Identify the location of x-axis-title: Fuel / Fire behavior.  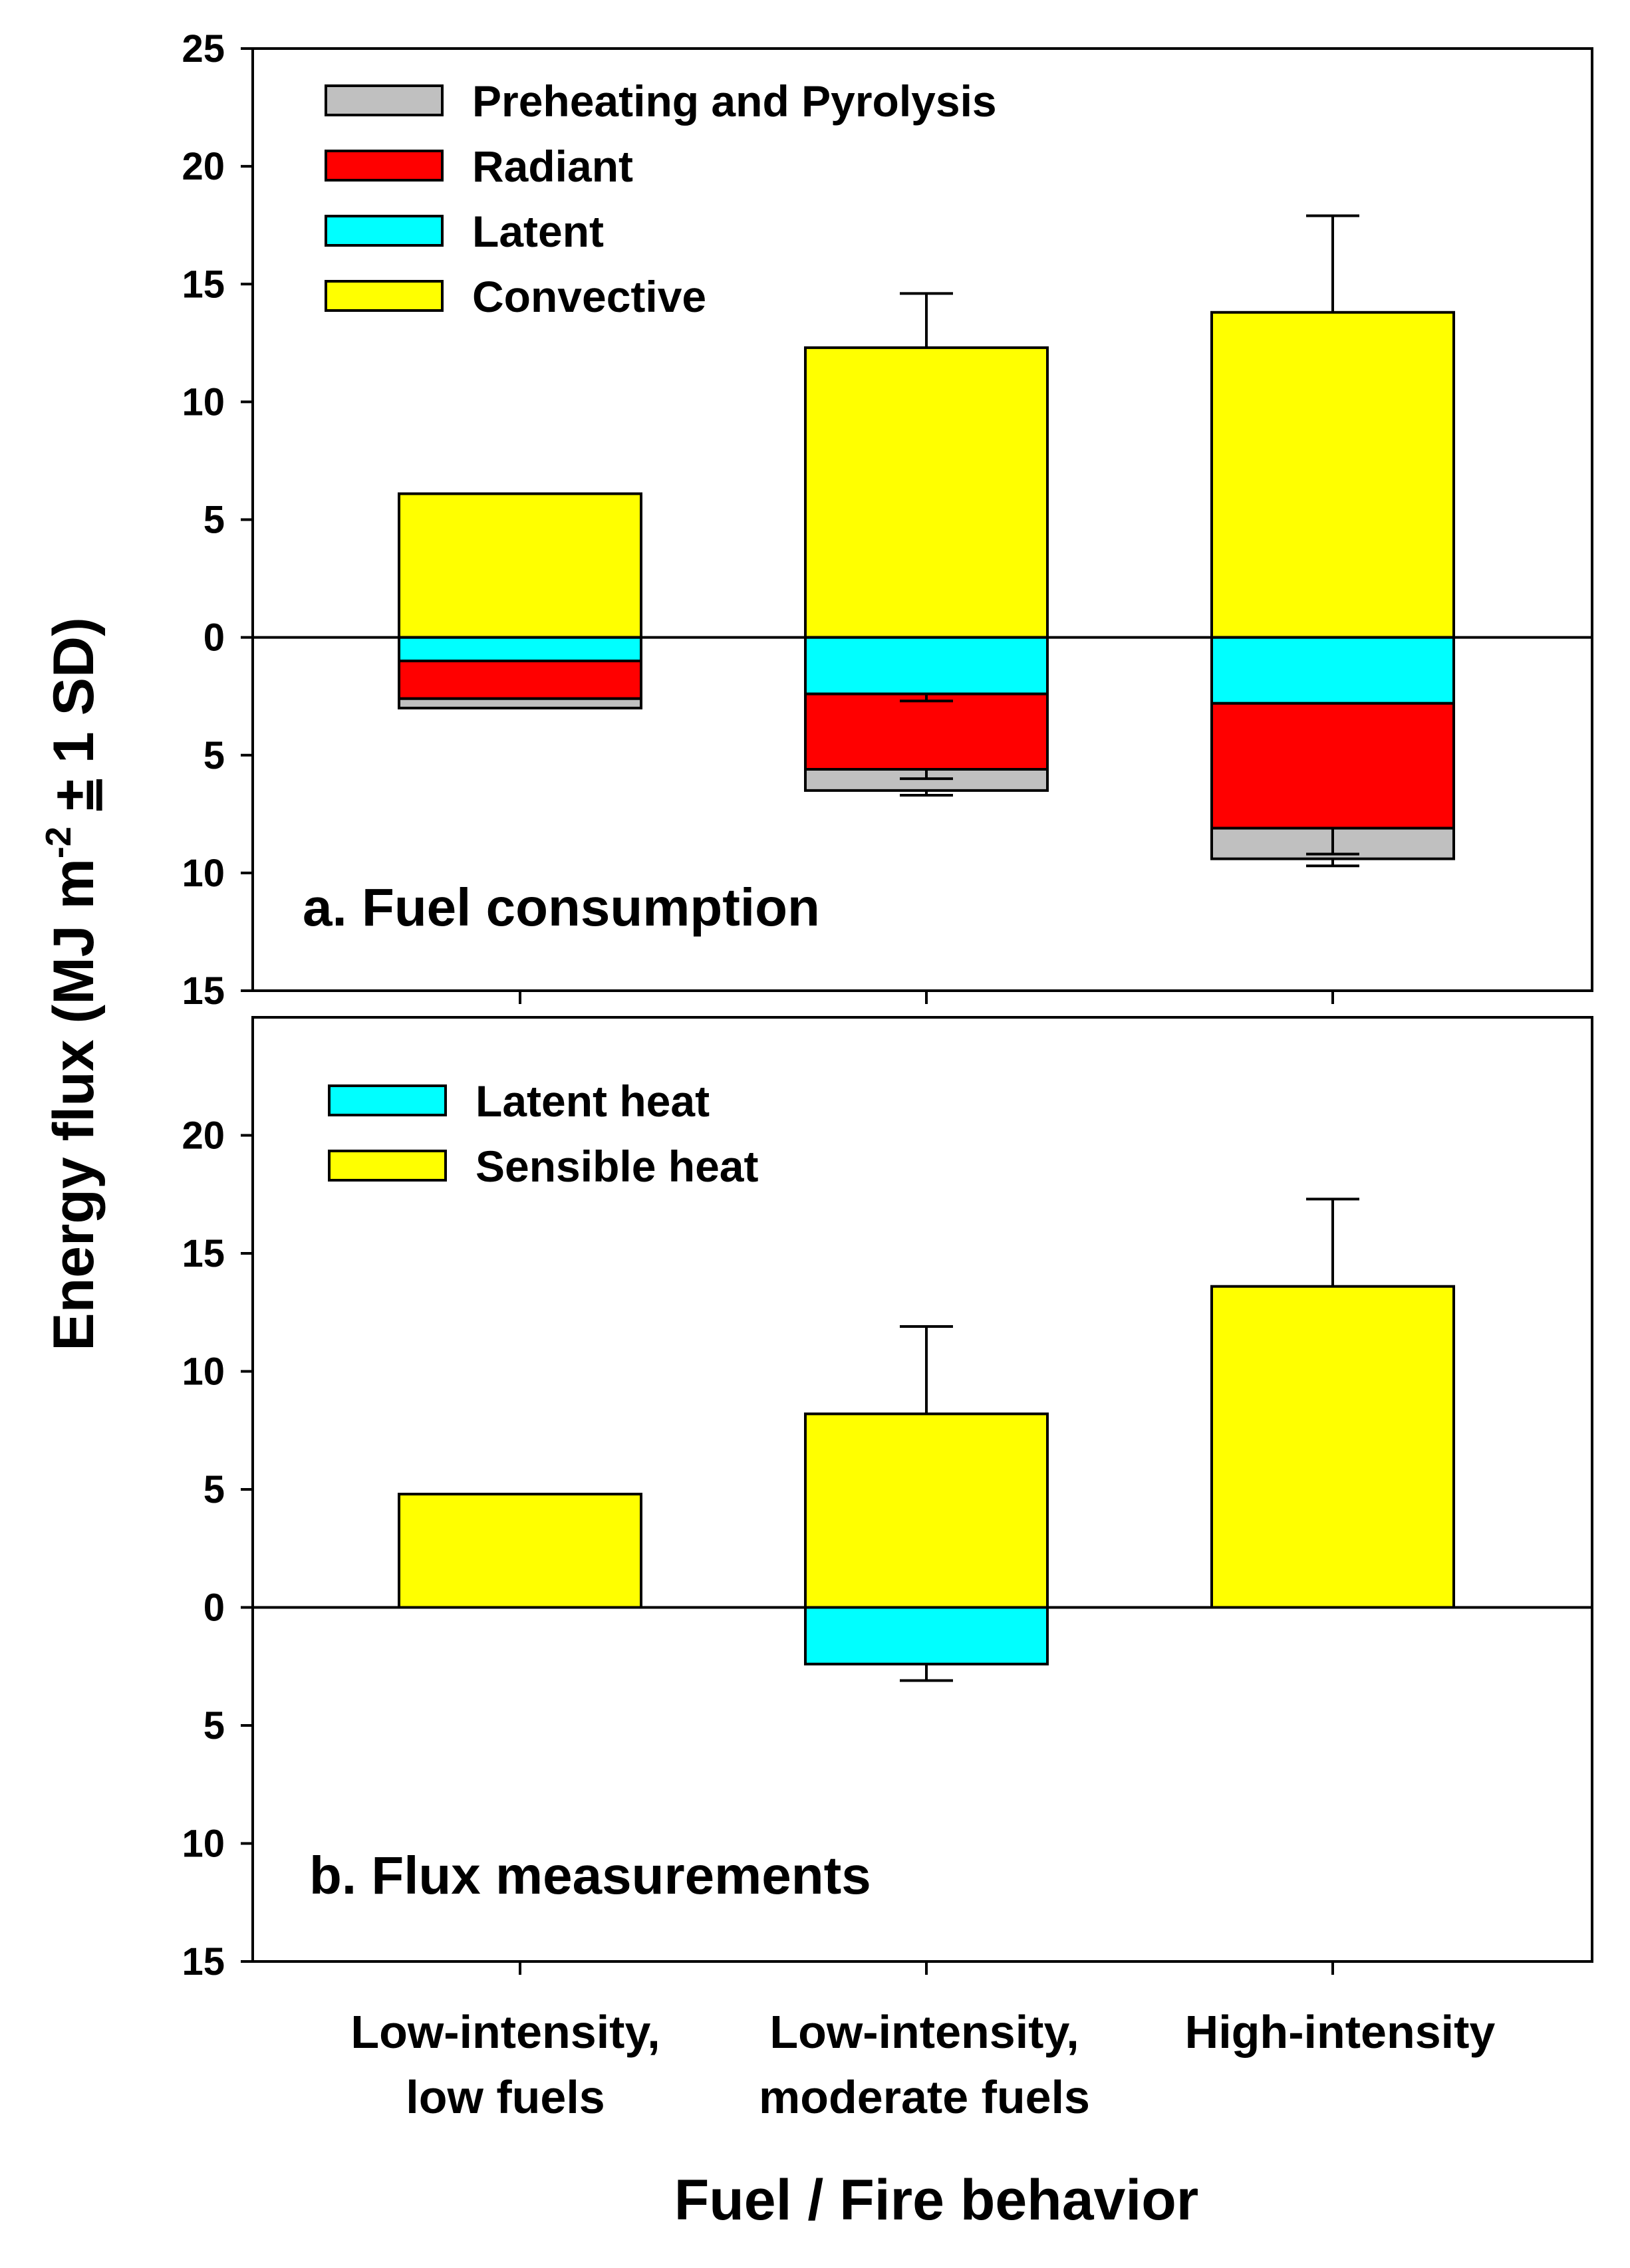
(936, 2200).